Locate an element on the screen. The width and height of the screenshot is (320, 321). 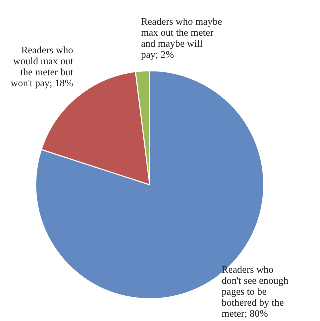
slice-label: Readers who maybe max out the meter and maybe will pay; 2% is located at coordinates (182, 39).